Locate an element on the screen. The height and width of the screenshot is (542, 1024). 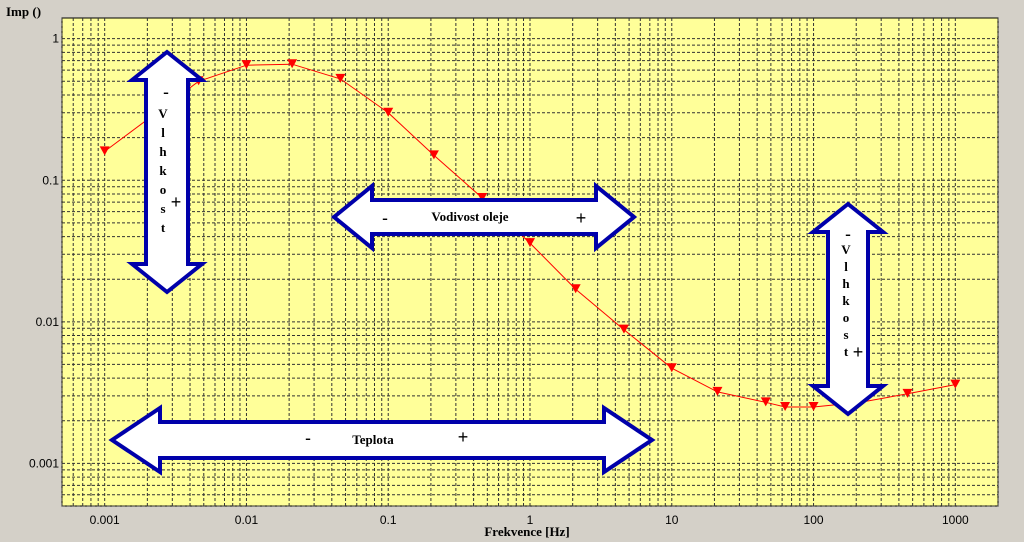
left-vlhkost-letter: o is located at coordinates (163, 189).